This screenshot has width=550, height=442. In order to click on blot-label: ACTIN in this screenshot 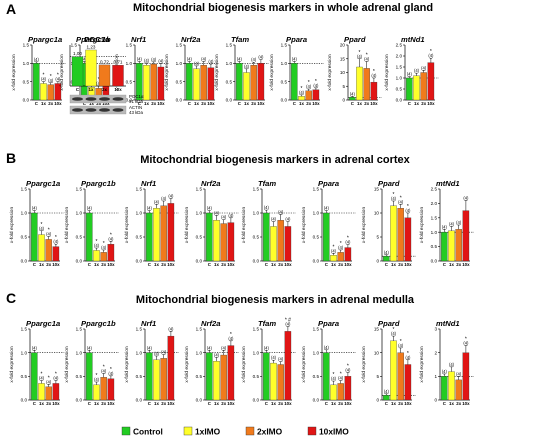, I will do `click(135, 107)`.